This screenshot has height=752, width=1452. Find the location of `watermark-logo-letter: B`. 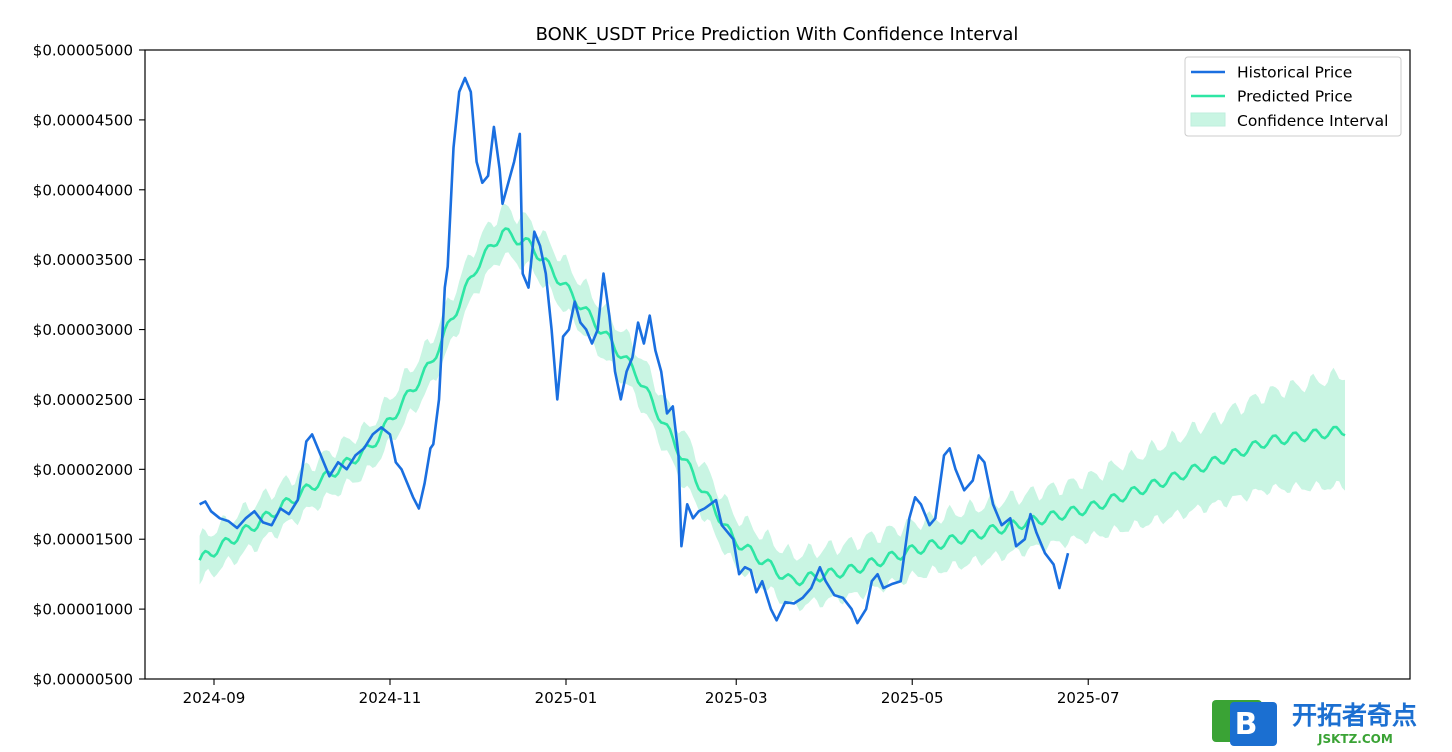

watermark-logo-letter: B is located at coordinates (1246, 724).